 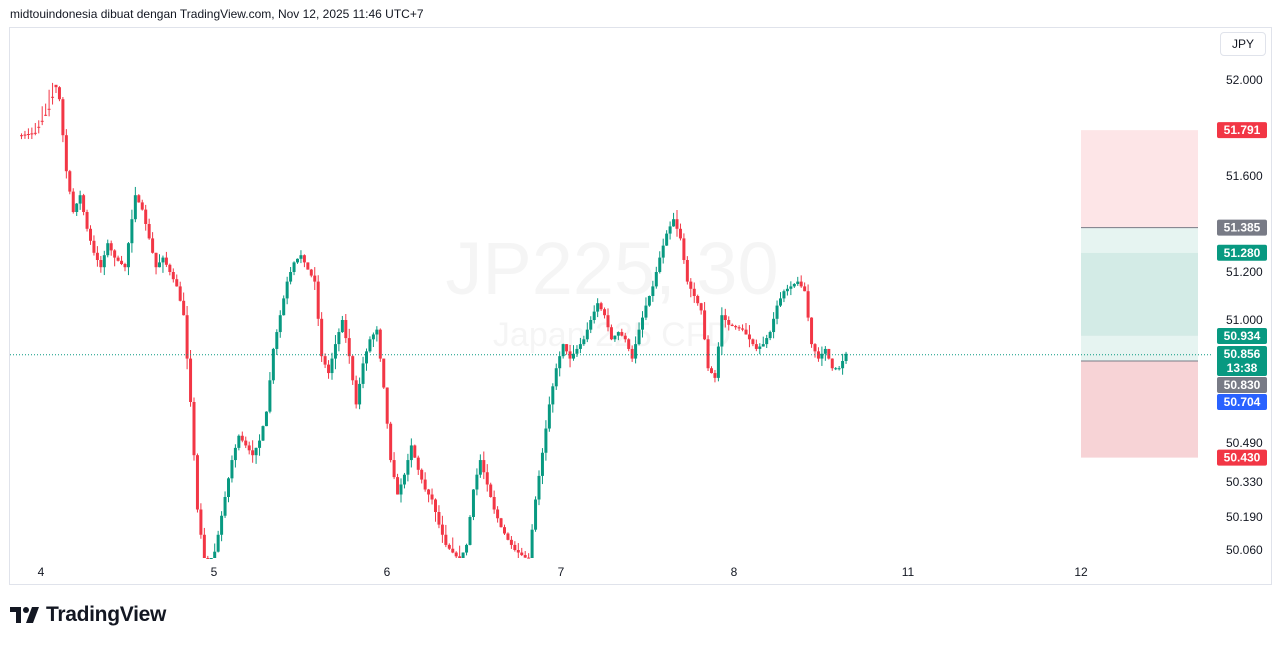 What do you see at coordinates (611, 268) in the screenshot?
I see `watermark-symbol: JP225, 30` at bounding box center [611, 268].